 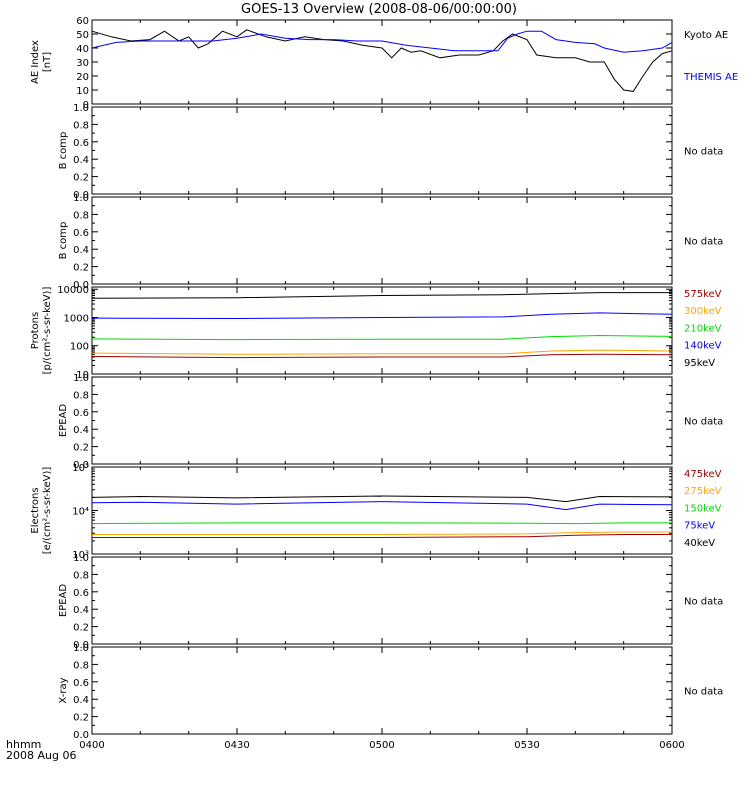 What do you see at coordinates (82, 21) in the screenshot?
I see `y-tick-label: 60` at bounding box center [82, 21].